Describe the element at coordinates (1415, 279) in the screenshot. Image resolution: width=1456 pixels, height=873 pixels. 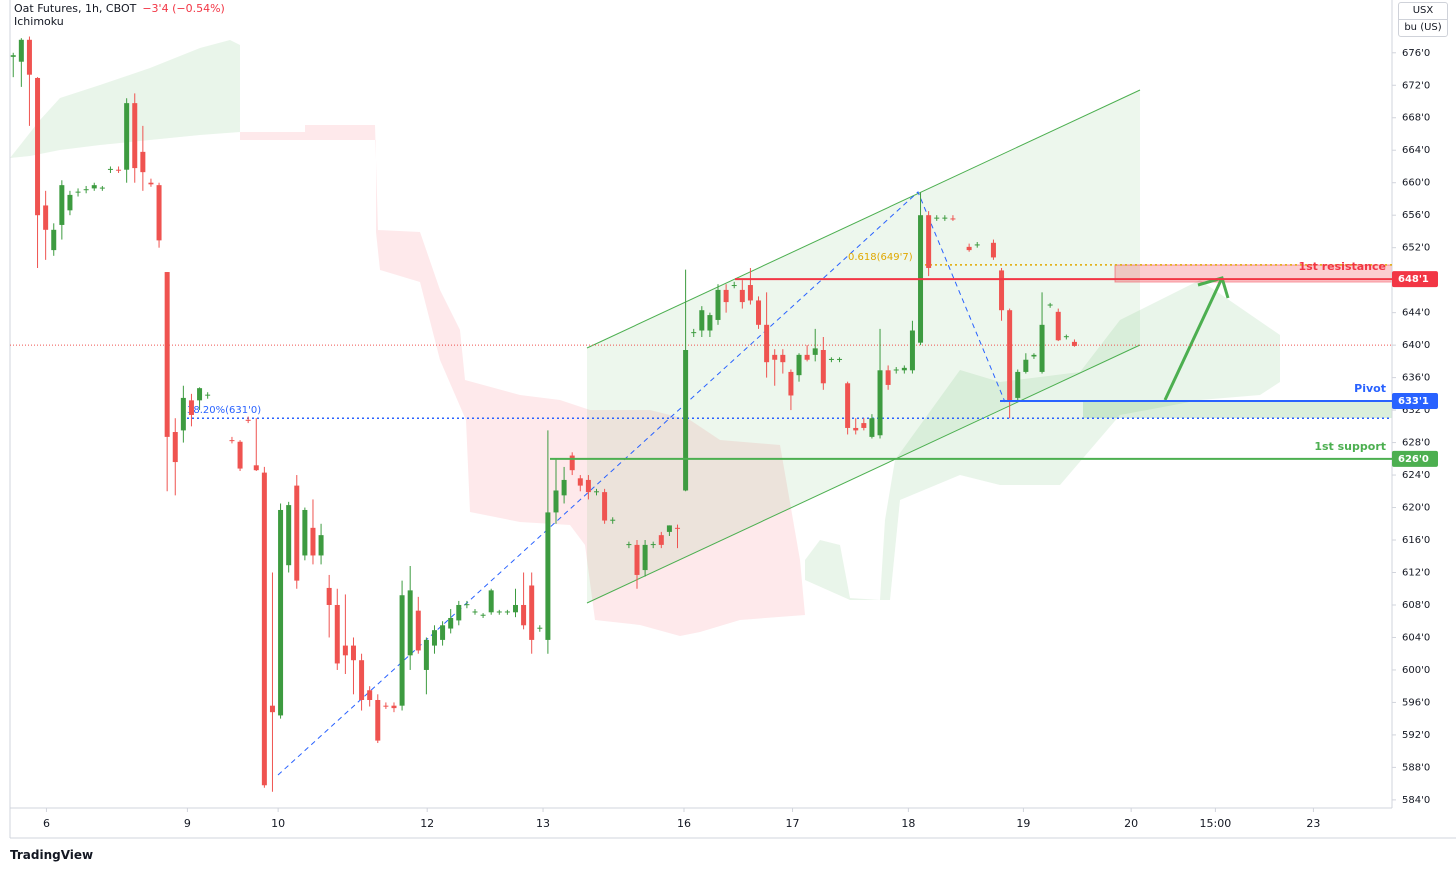
I see `price-tag` at that location.